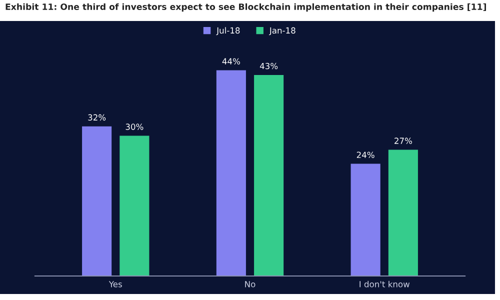  I want to click on x-tick-label: No, so click(250, 284).